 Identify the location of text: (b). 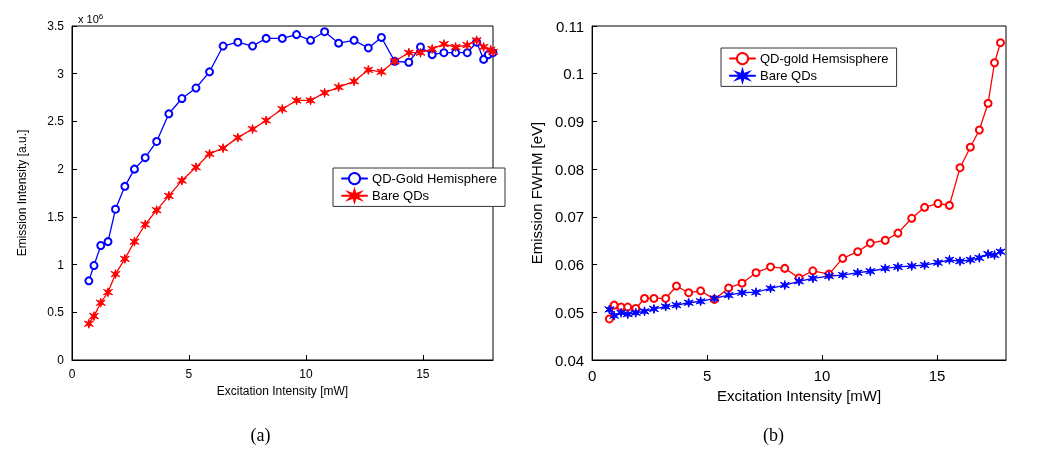
(774, 435).